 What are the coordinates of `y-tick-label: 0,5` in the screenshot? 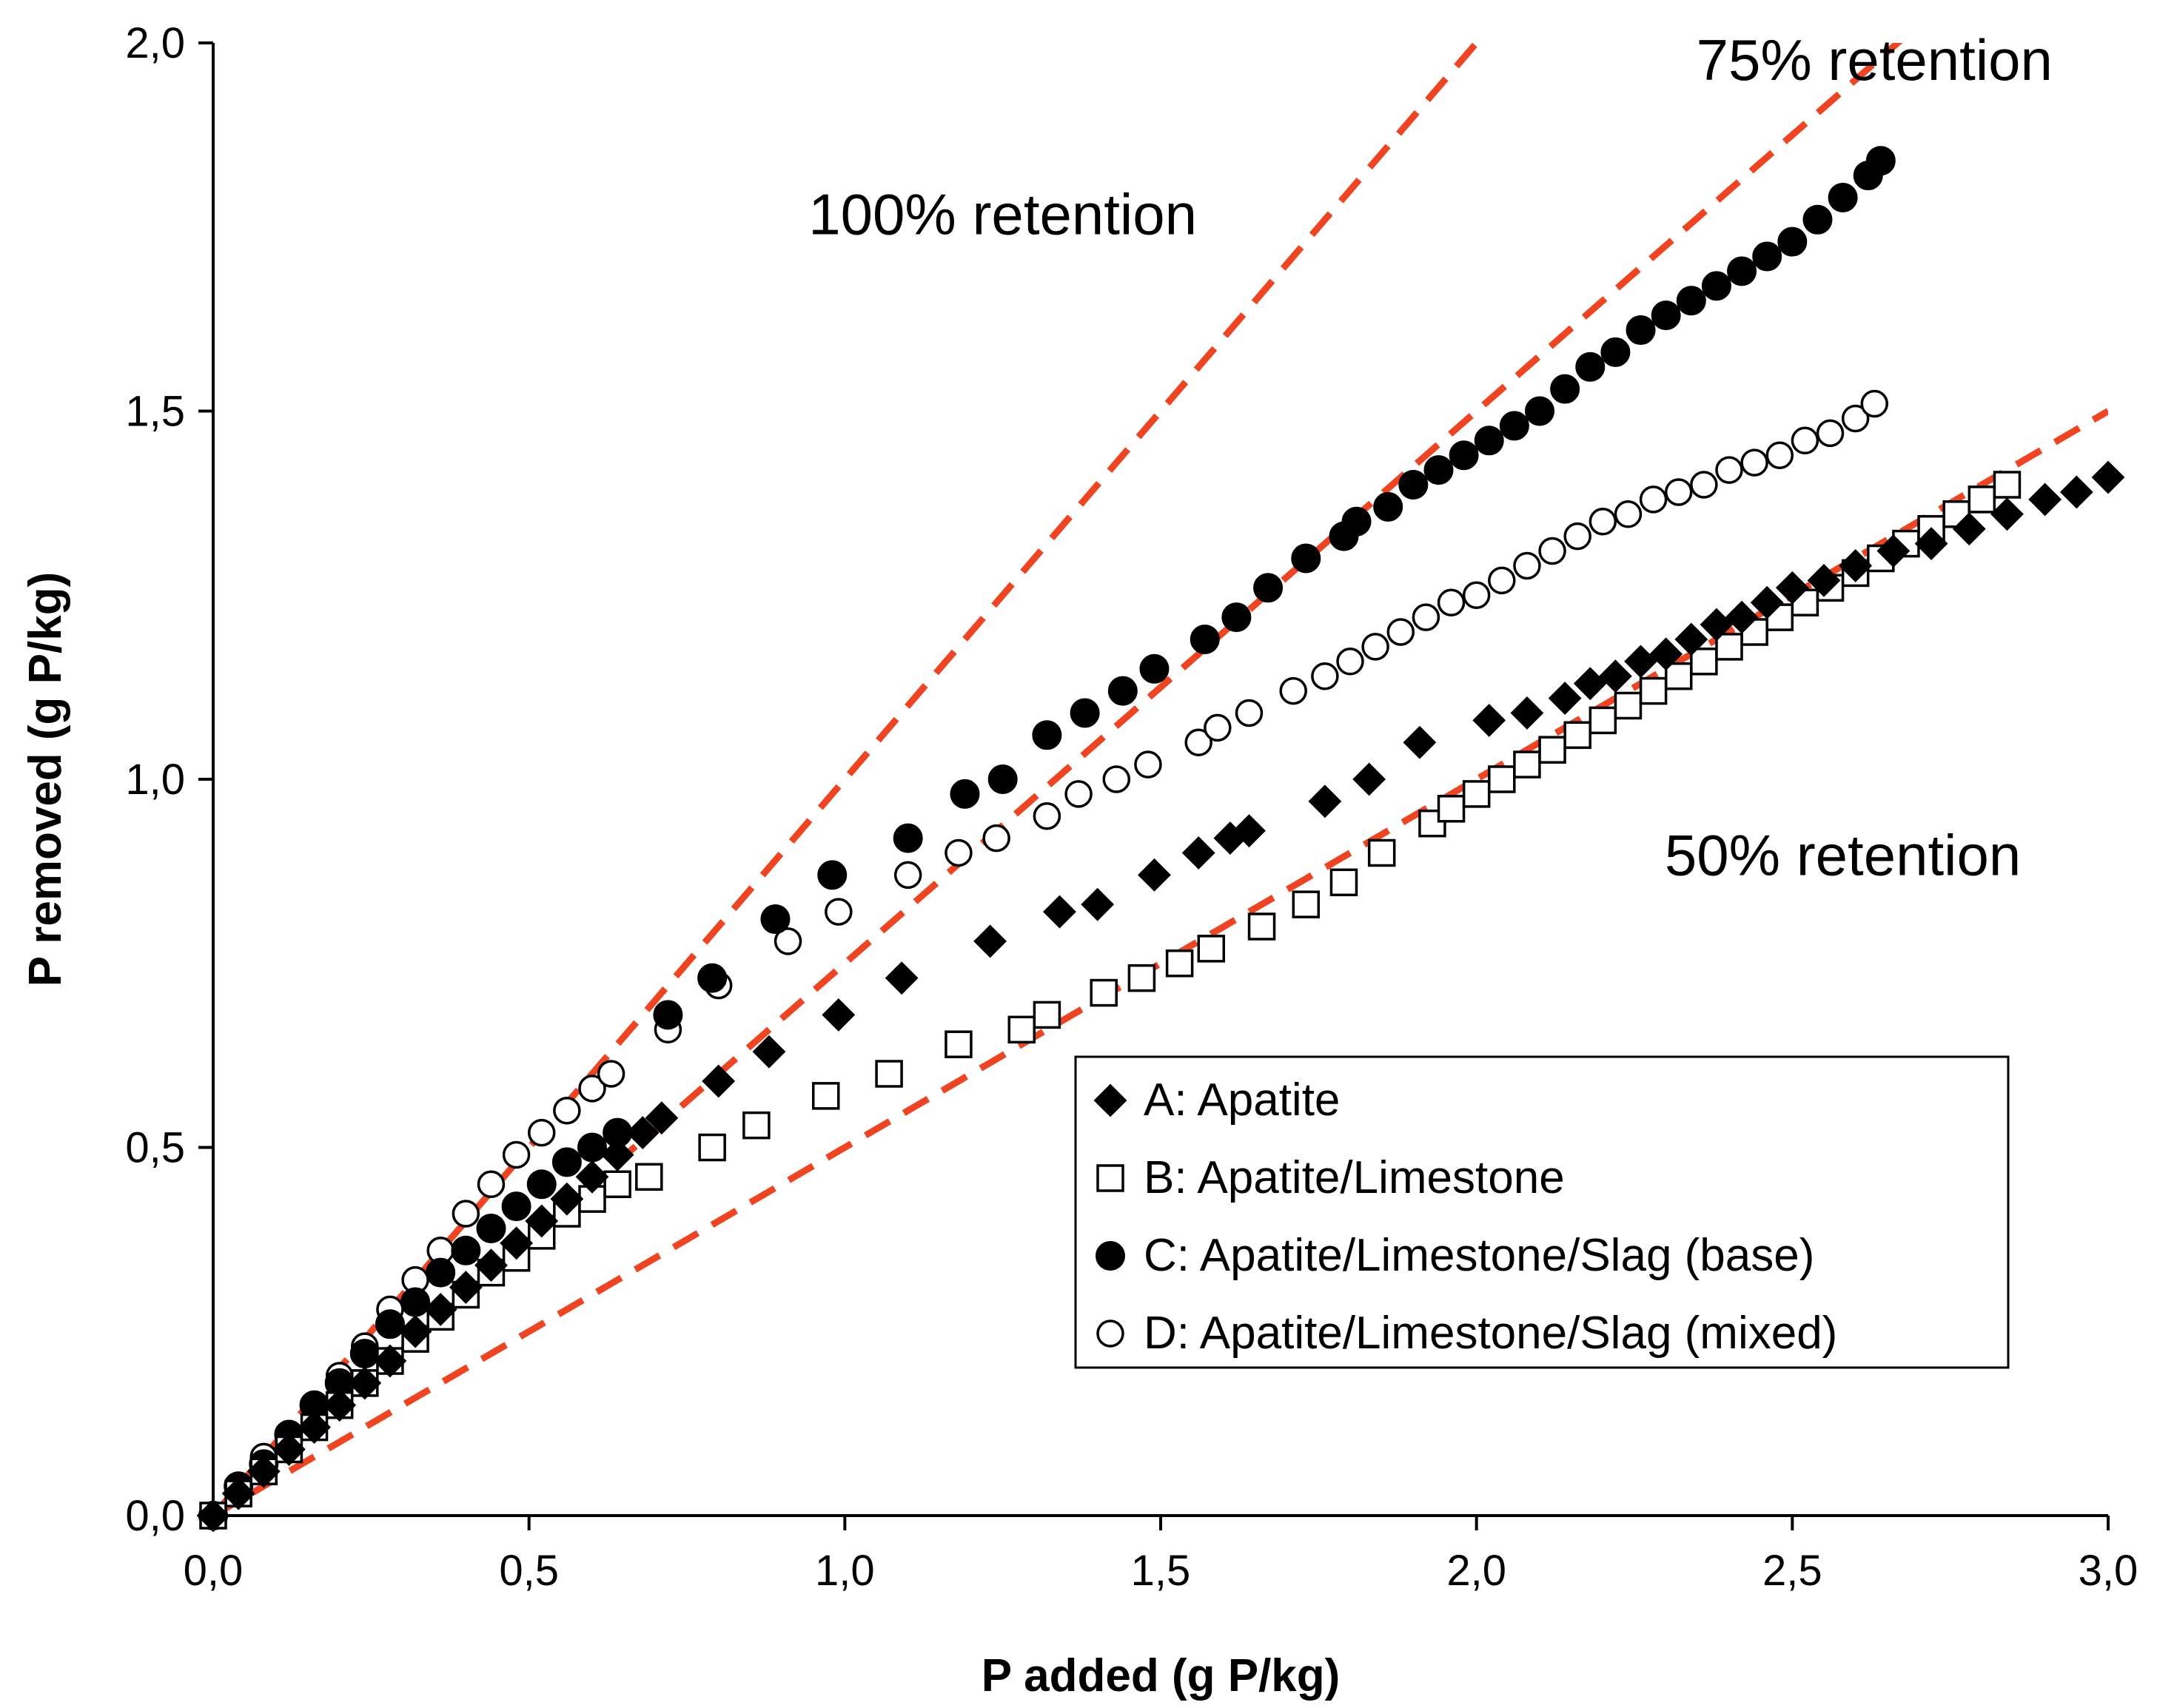 It's located at (155, 1148).